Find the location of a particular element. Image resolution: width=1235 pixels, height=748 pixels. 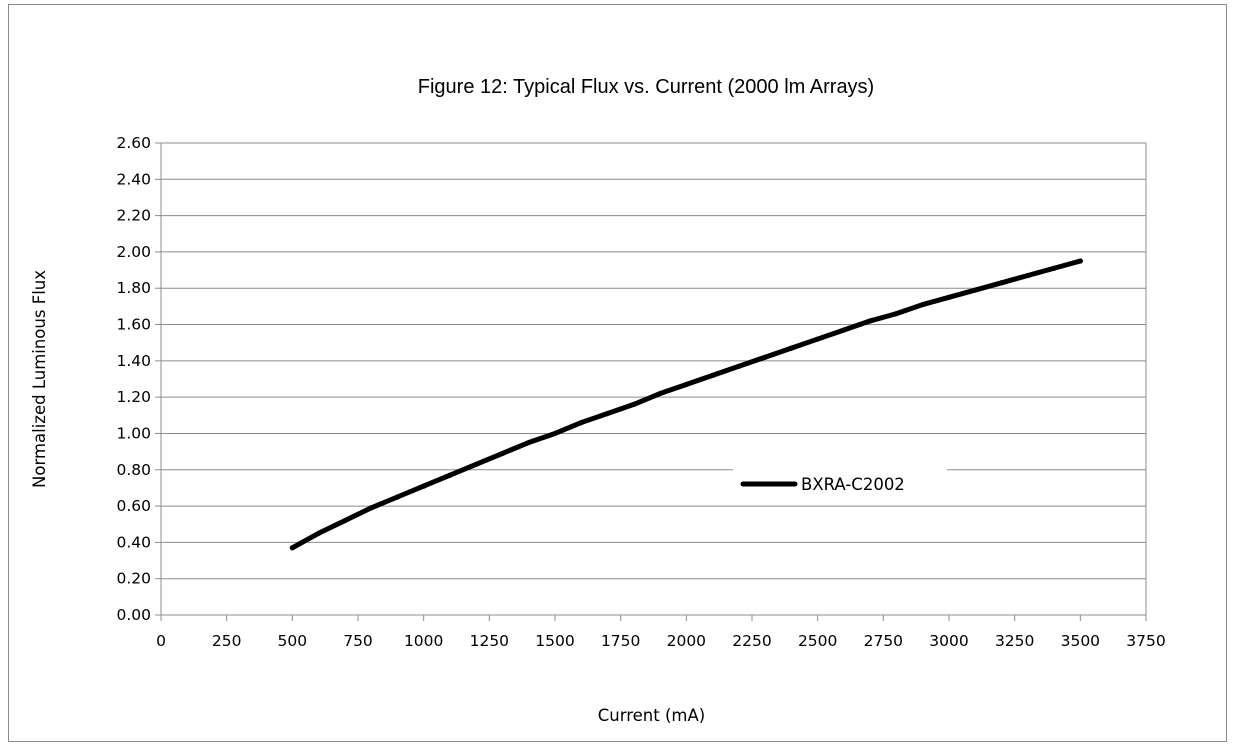

y-tick-label: 1.80 is located at coordinates (133, 288).